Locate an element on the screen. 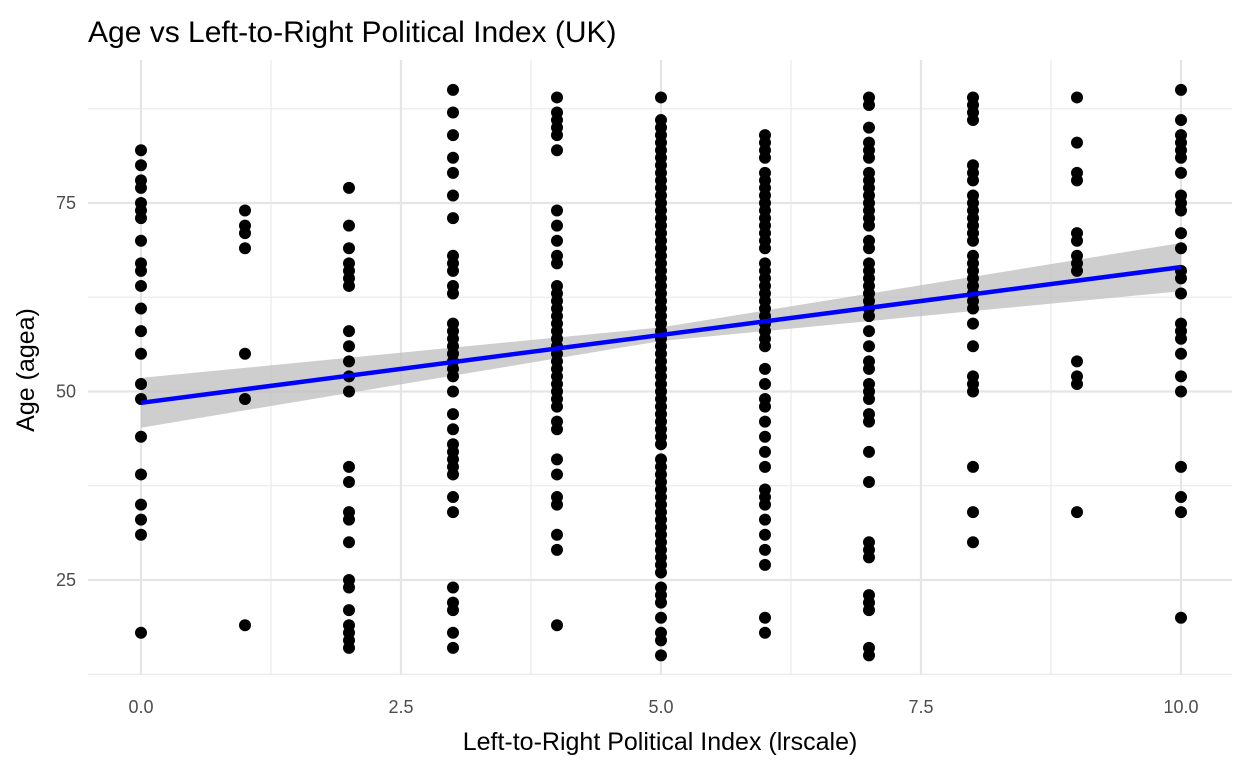 This screenshot has width=1248, height=768. x-axis-title: Left-to-Right Political Index (lrscale) is located at coordinates (660, 742).